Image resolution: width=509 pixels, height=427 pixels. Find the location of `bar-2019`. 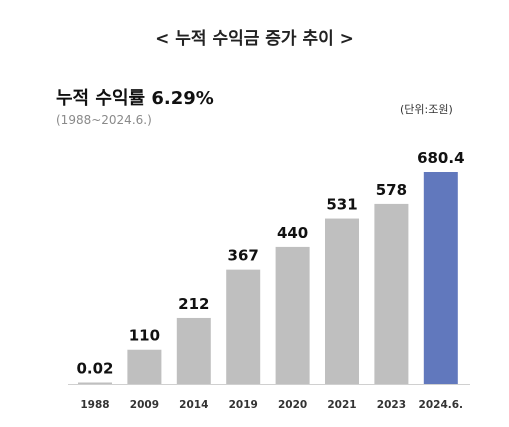

bar-2019 is located at coordinates (243, 326).